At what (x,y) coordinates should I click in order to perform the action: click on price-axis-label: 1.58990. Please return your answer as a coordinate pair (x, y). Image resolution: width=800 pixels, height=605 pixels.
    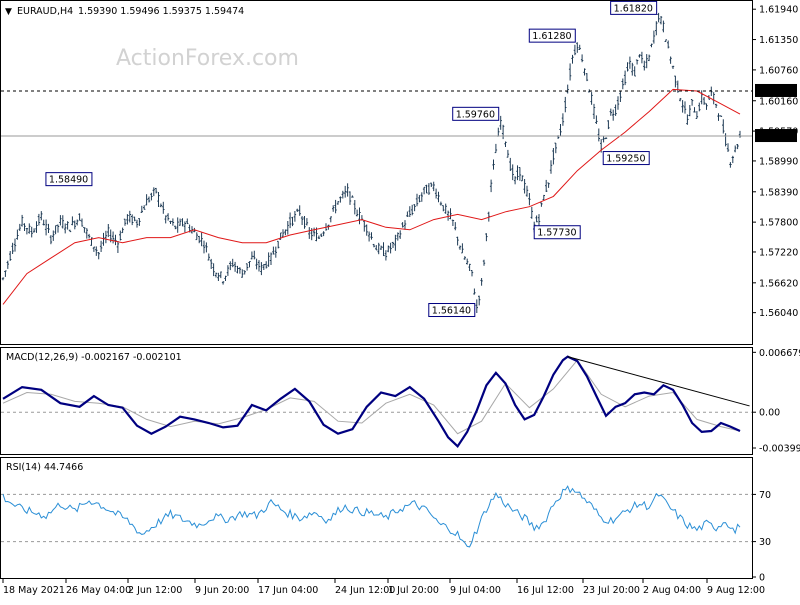
    Looking at the image, I should click on (778, 161).